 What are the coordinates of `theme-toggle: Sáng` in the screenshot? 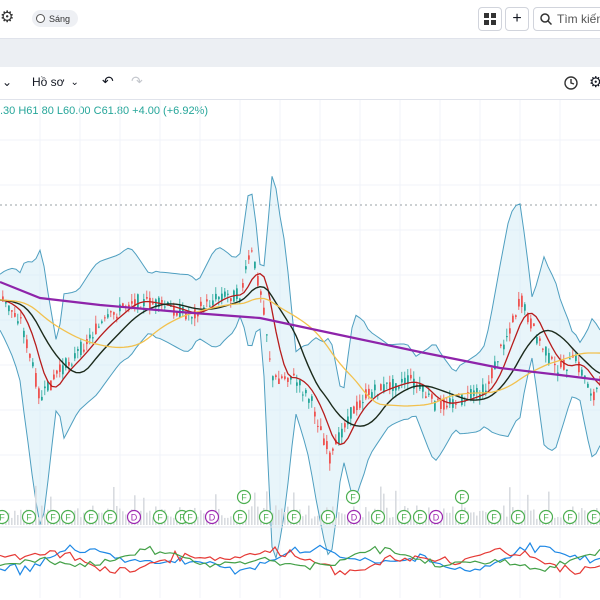 It's located at (55, 18).